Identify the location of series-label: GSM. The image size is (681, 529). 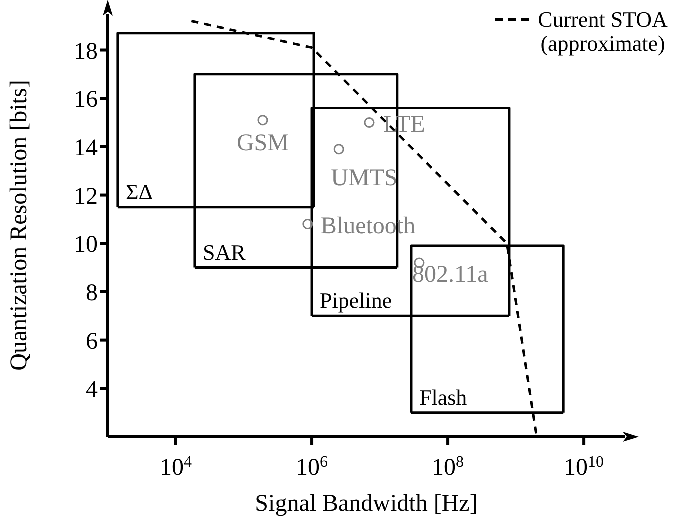
(262, 143).